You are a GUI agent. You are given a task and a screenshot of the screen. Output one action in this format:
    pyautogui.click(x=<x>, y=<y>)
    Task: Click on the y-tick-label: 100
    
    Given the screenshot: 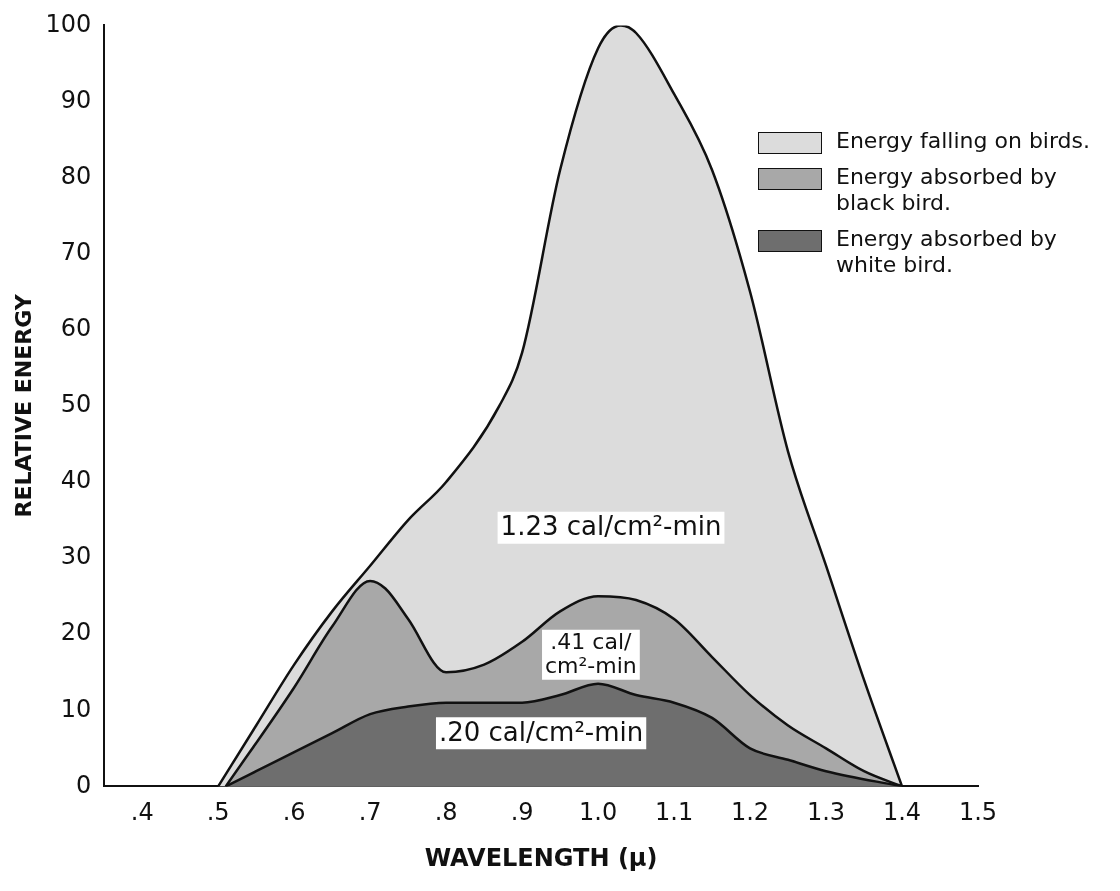 What is the action you would take?
    pyautogui.click(x=68, y=23)
    